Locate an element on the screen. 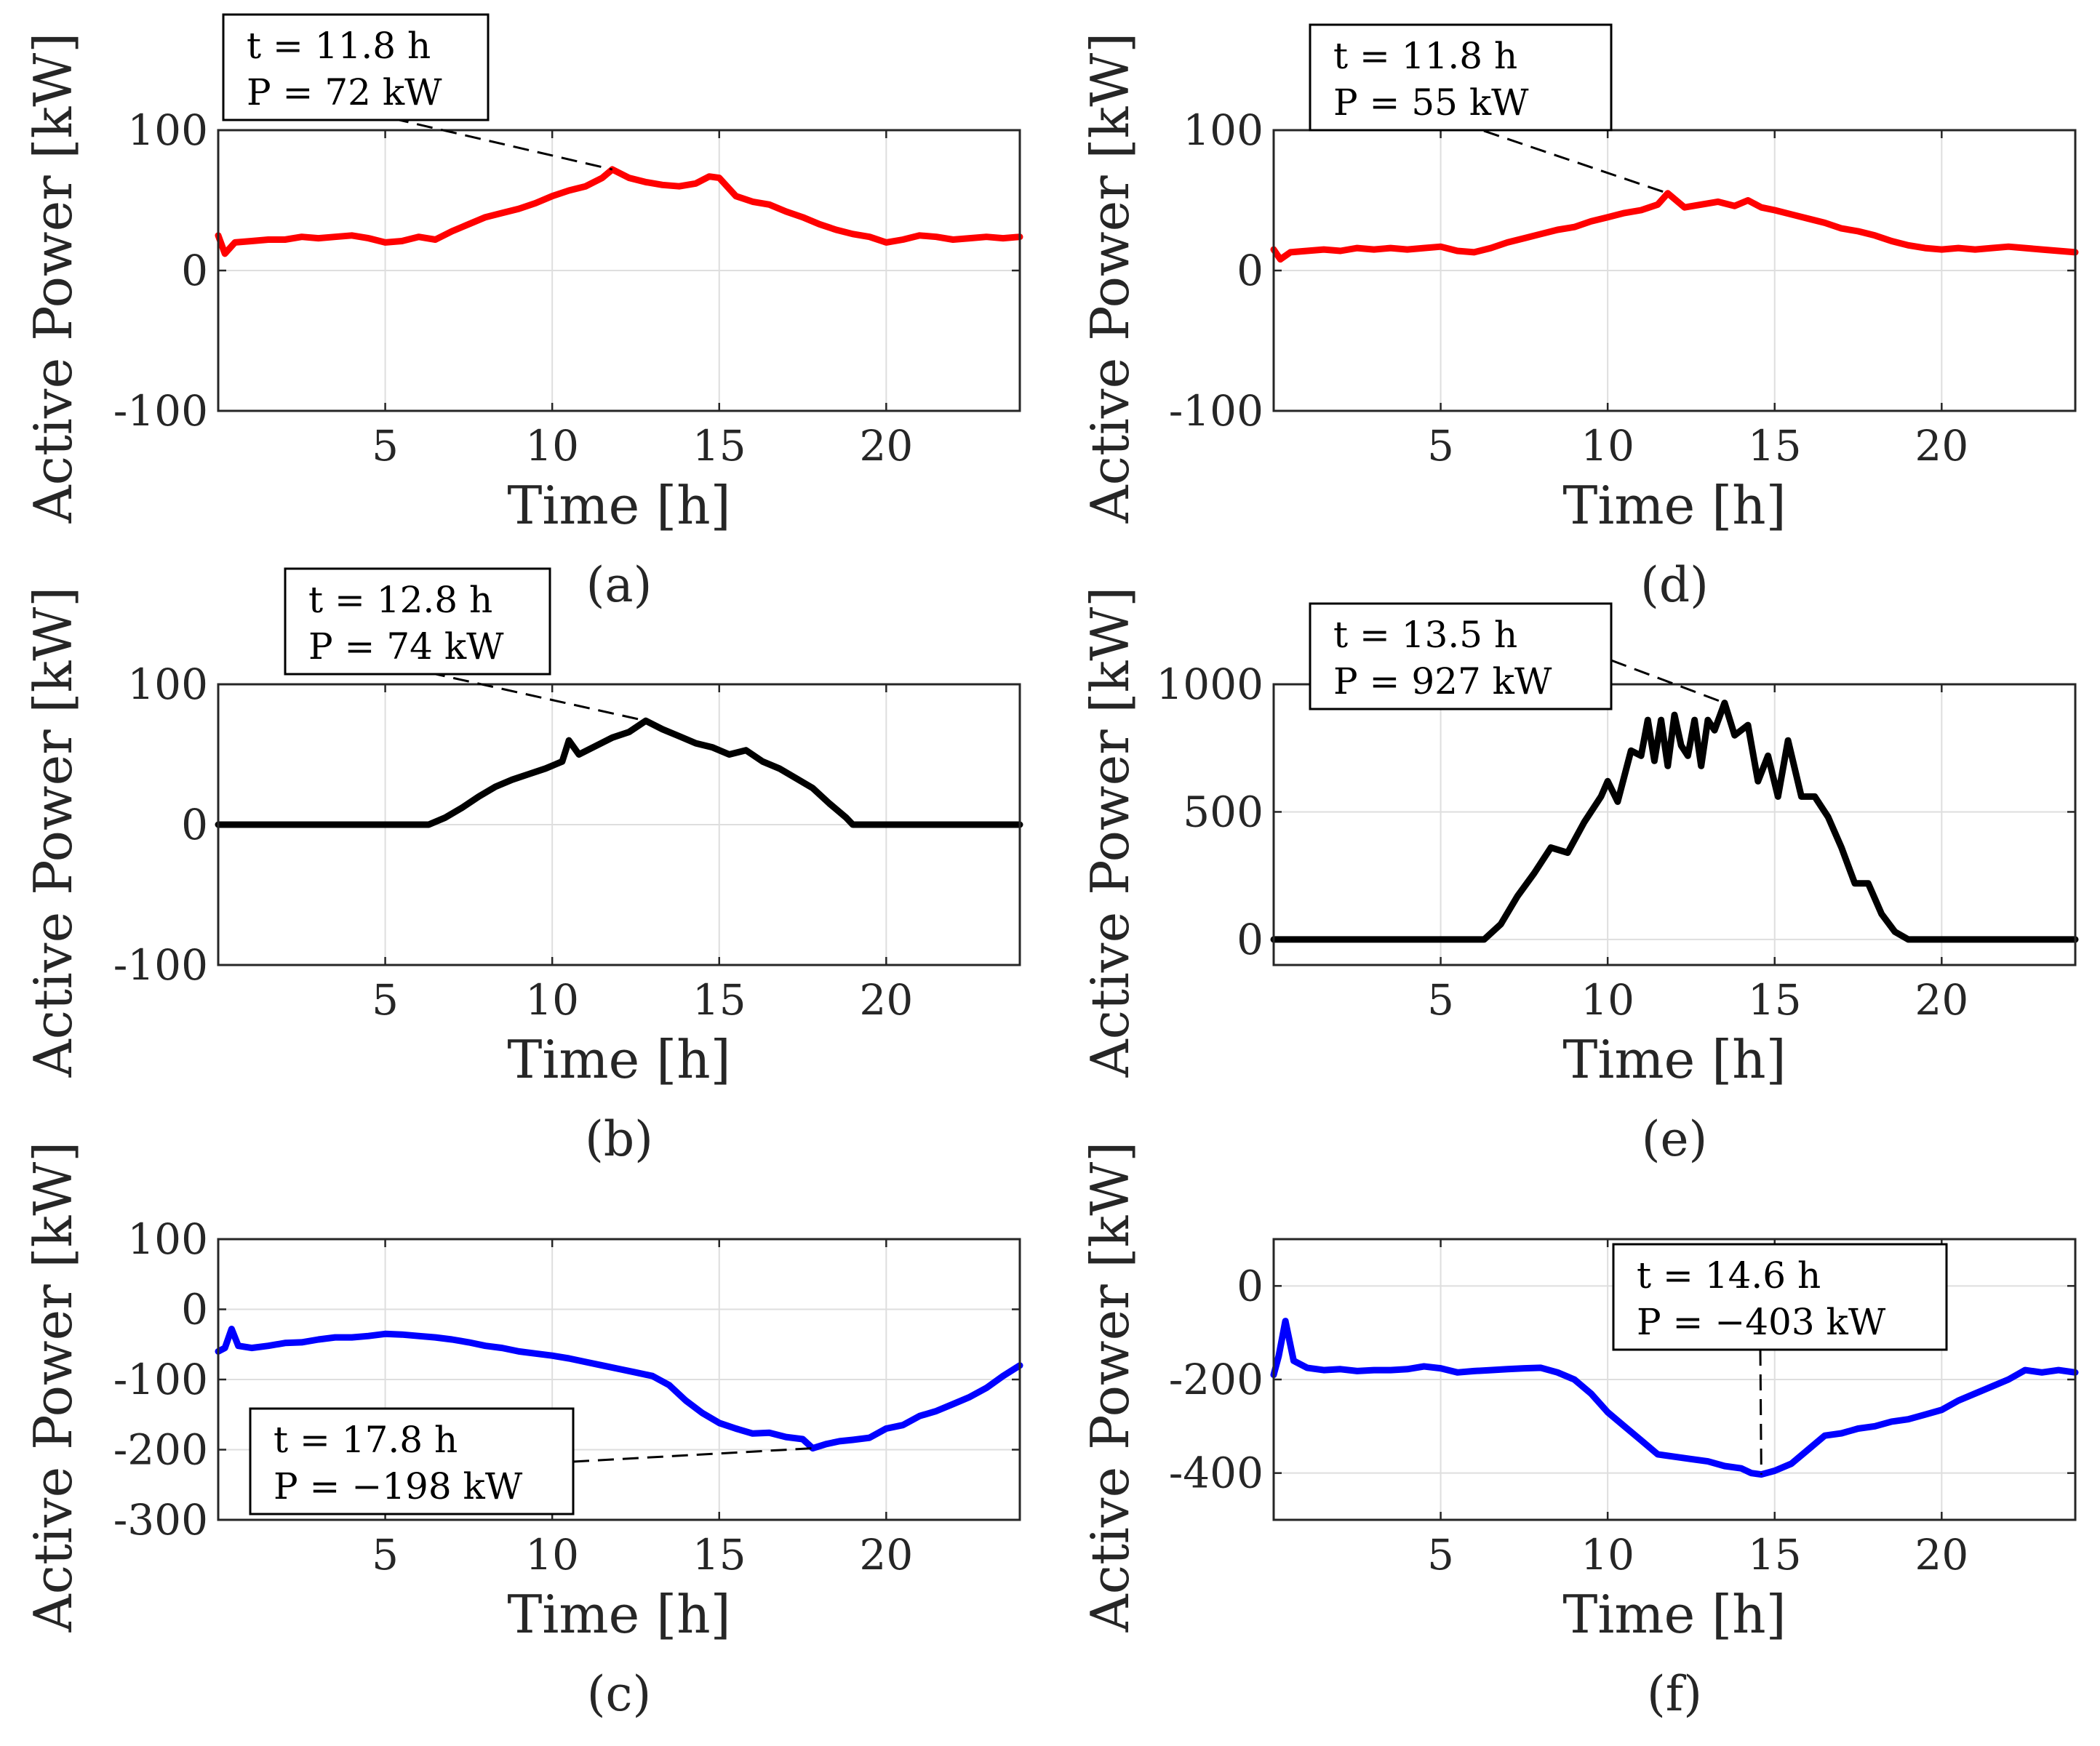  annotation-power: P = 72 kW is located at coordinates (344, 92).